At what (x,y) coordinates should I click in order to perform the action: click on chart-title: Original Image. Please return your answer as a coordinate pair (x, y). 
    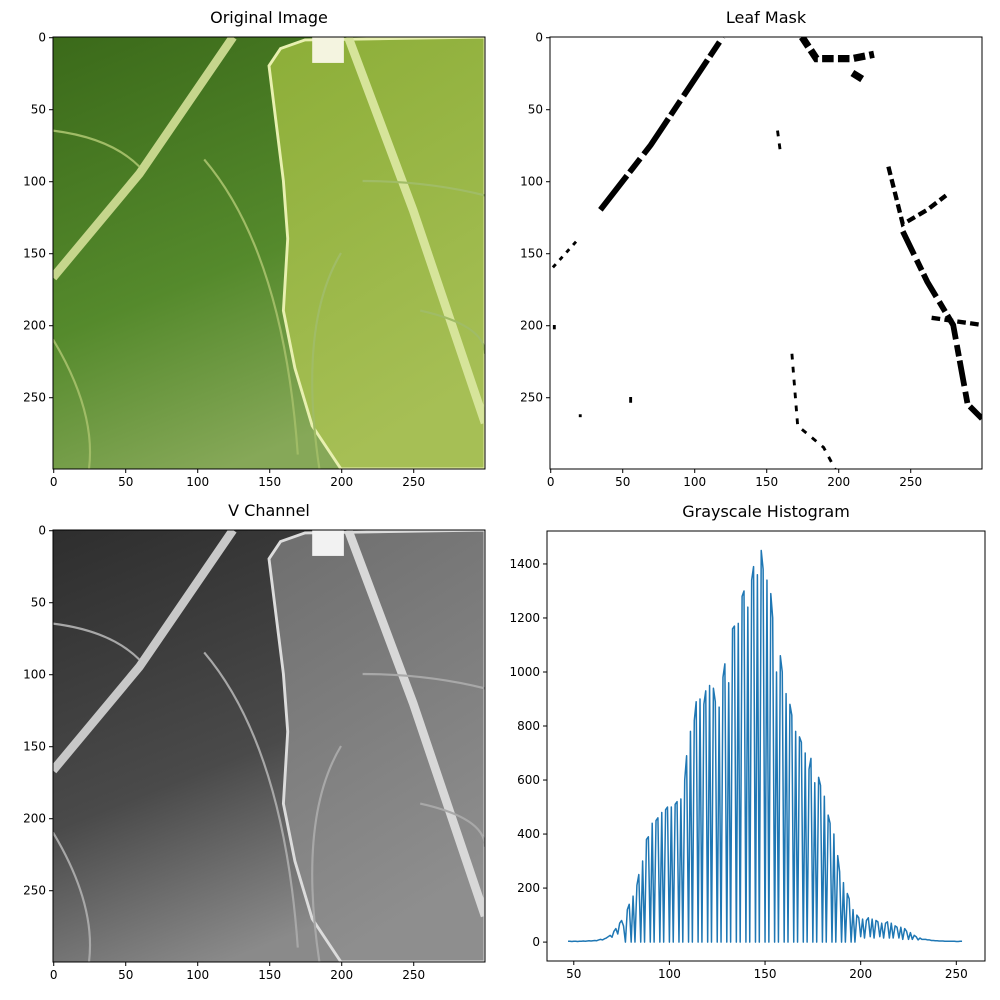
    Looking at the image, I should click on (269, 17).